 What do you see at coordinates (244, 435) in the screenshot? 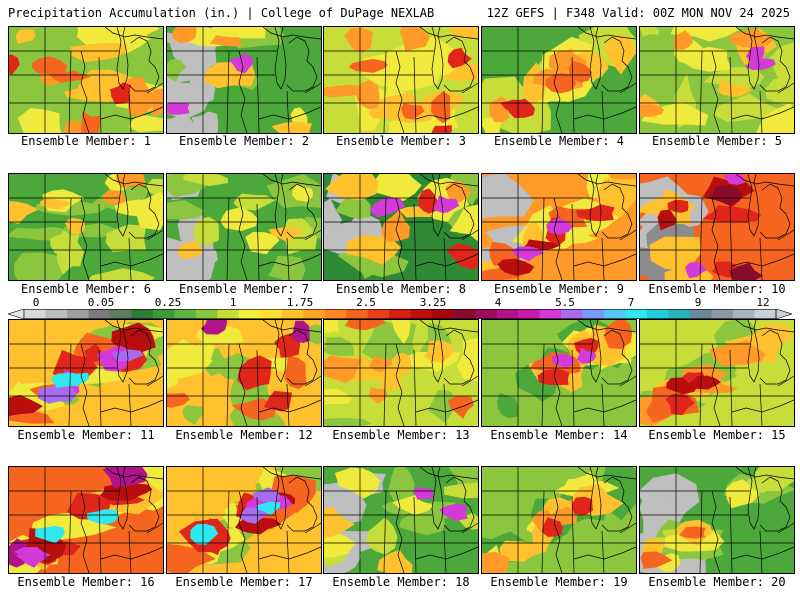
I see `ensemble-member-label: Ensemble Member: 12` at bounding box center [244, 435].